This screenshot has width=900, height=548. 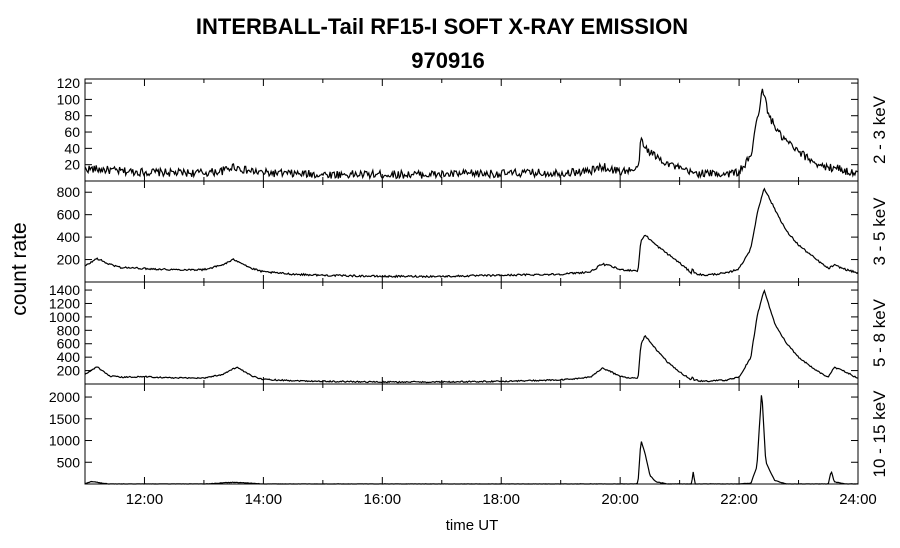 What do you see at coordinates (620, 499) in the screenshot?
I see `x-tick-label: 20:00` at bounding box center [620, 499].